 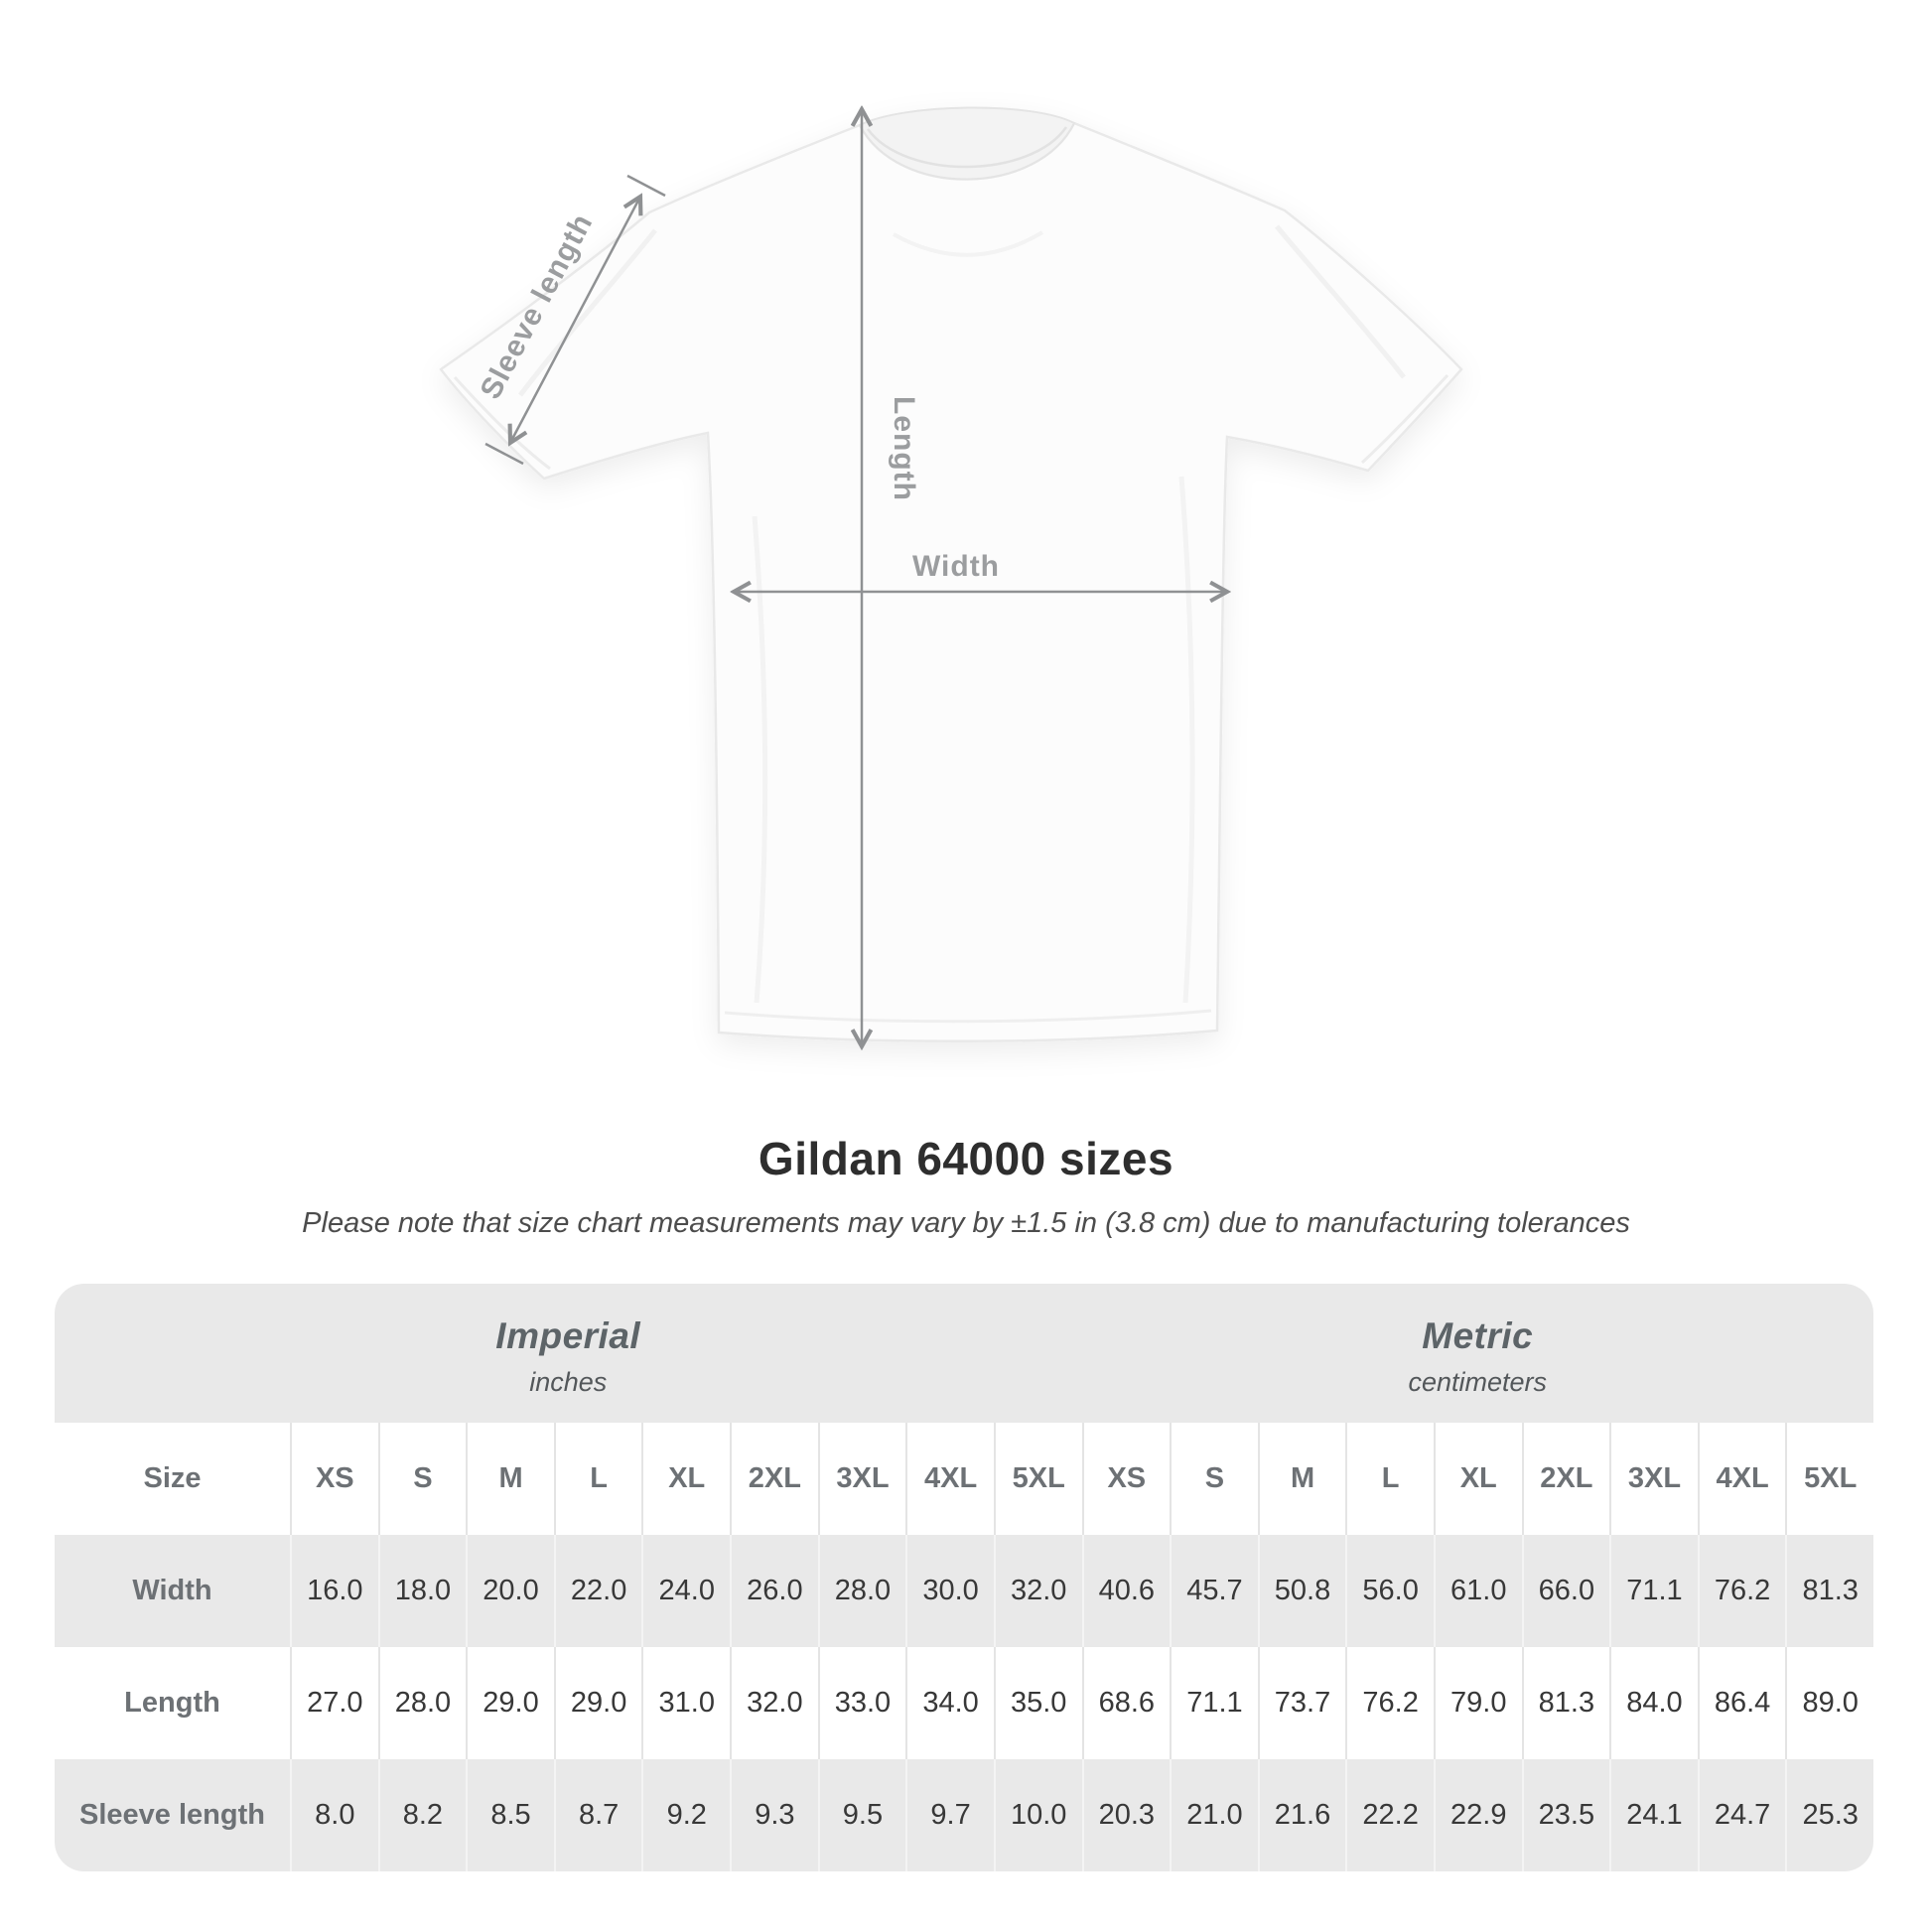 What do you see at coordinates (422, 1815) in the screenshot?
I see `value-cell: 8.2` at bounding box center [422, 1815].